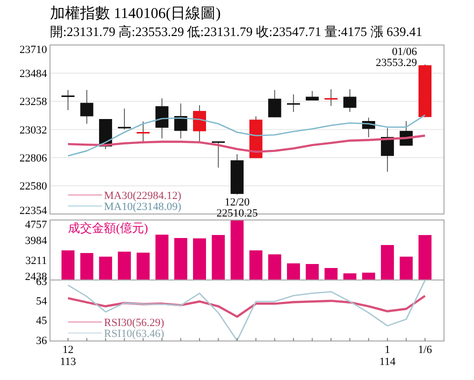 This screenshot has width=474, height=380. What do you see at coordinates (33, 130) in the screenshot?
I see `y-tick-label: 23032` at bounding box center [33, 130].